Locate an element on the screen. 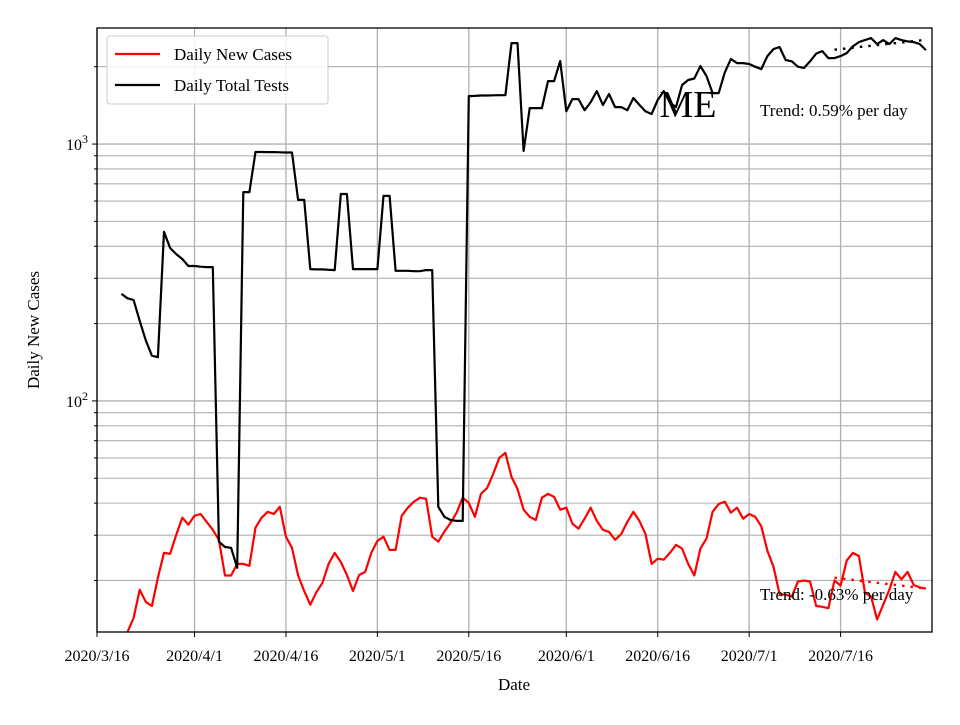  legend-box is located at coordinates (217, 70).